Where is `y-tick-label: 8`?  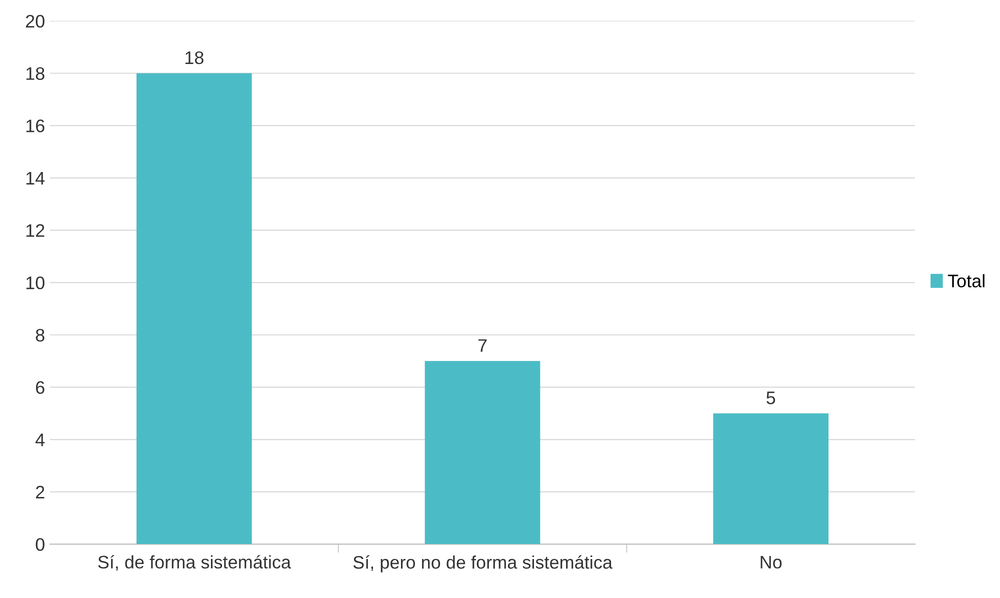
y-tick-label: 8 is located at coordinates (40, 335).